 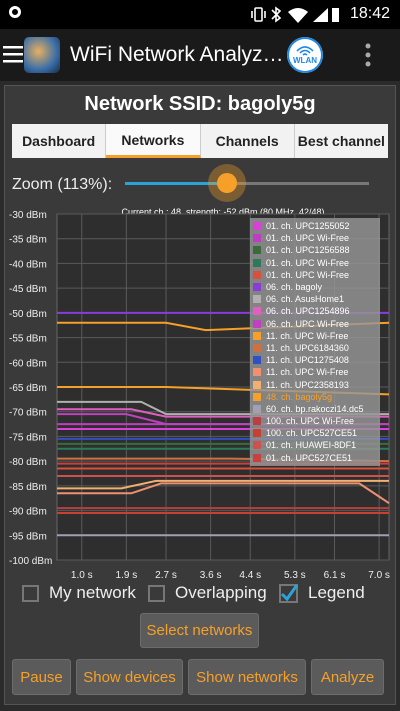 What do you see at coordinates (308, 250) in the screenshot?
I see `legend-label: 01. ch. UPC1256588` at bounding box center [308, 250].